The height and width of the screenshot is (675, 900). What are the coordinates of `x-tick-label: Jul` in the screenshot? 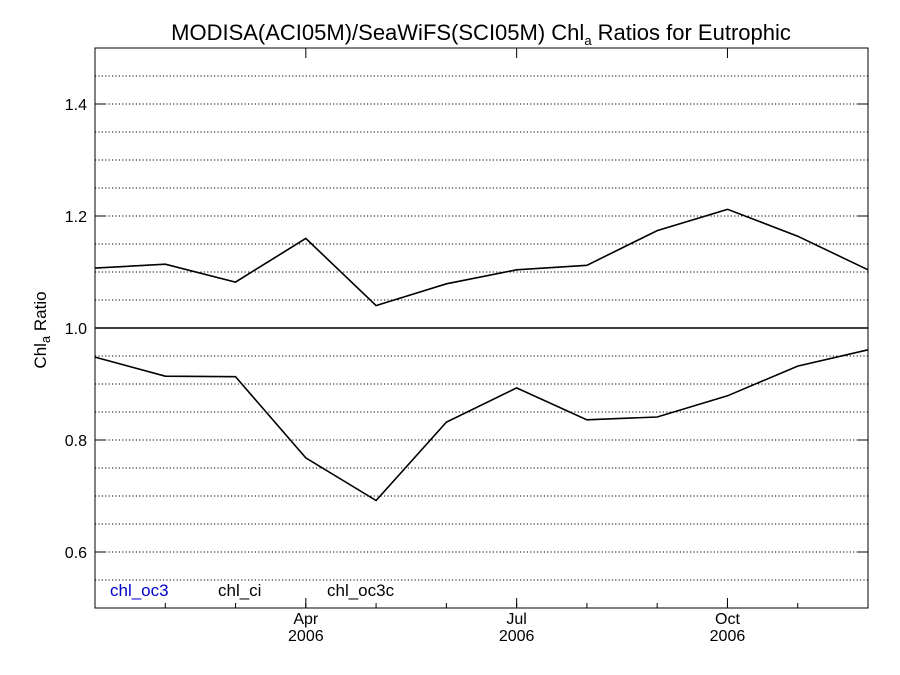 It's located at (516, 619).